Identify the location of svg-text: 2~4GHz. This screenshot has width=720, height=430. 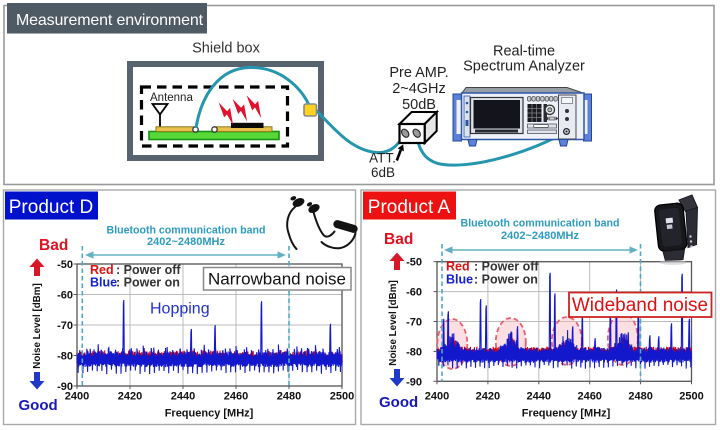
(419, 89).